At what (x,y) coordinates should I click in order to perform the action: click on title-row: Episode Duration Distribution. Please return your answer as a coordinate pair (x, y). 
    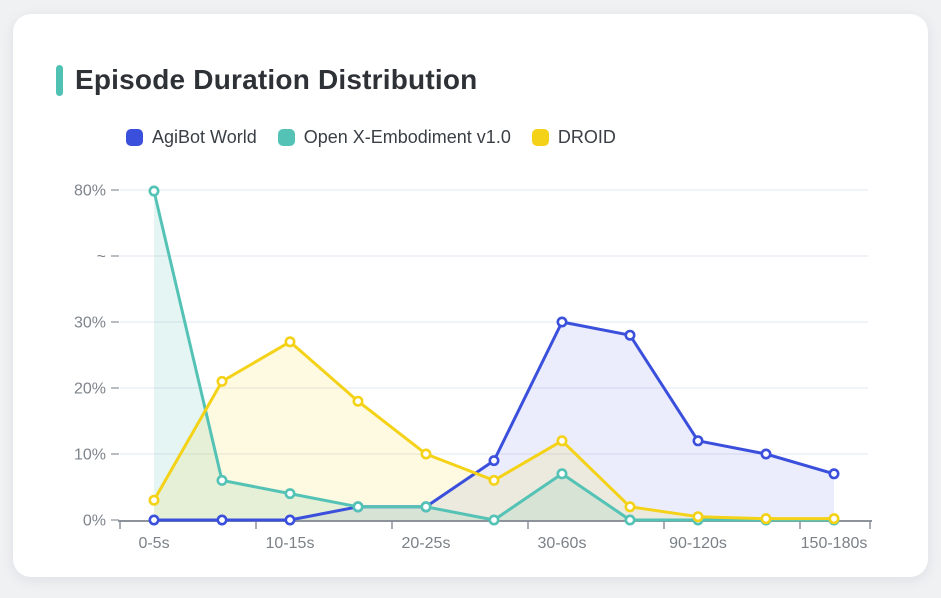
    Looking at the image, I should click on (266, 80).